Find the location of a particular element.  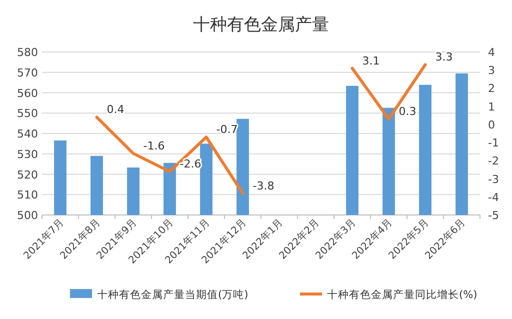

y2-tick-label: -1 is located at coordinates (493, 143).